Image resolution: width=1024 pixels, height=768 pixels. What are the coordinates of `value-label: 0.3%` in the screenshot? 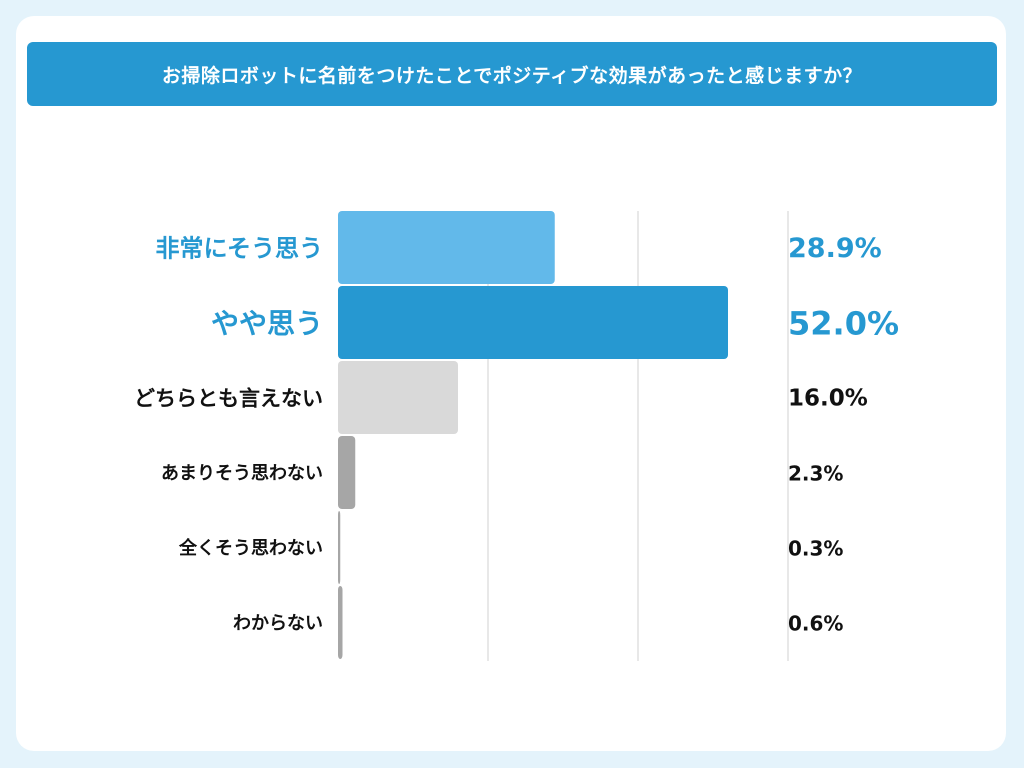 It's located at (815, 549).